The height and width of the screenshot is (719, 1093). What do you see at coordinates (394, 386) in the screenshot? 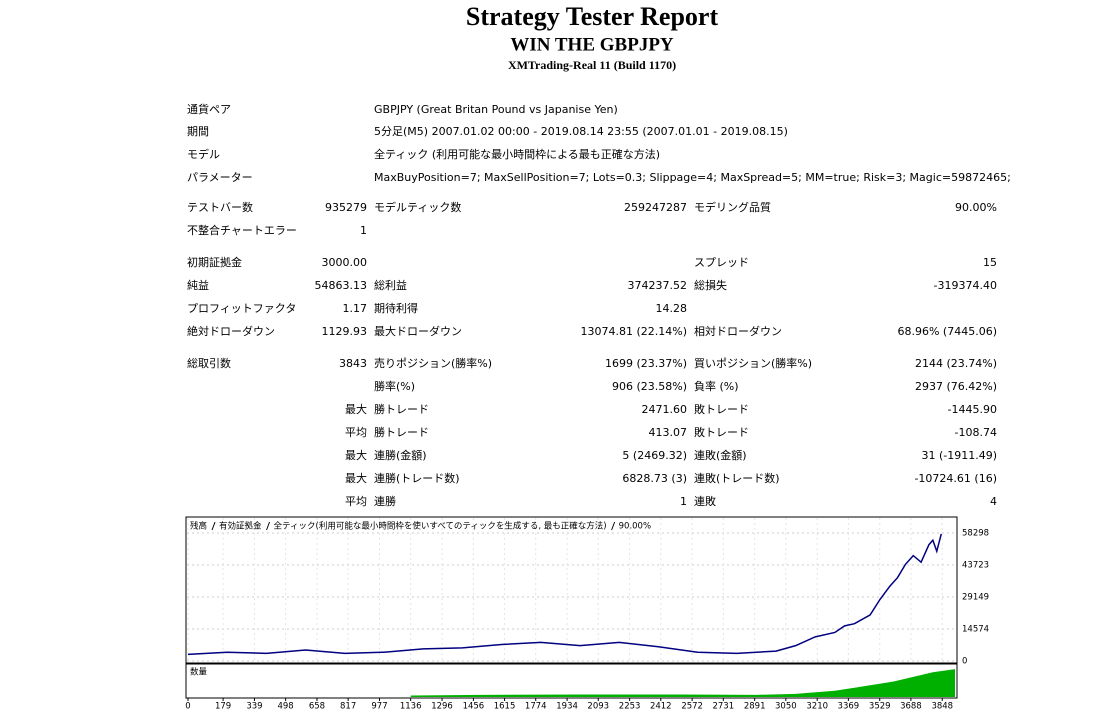
I see `stat-label: 勝率(%)` at bounding box center [394, 386].